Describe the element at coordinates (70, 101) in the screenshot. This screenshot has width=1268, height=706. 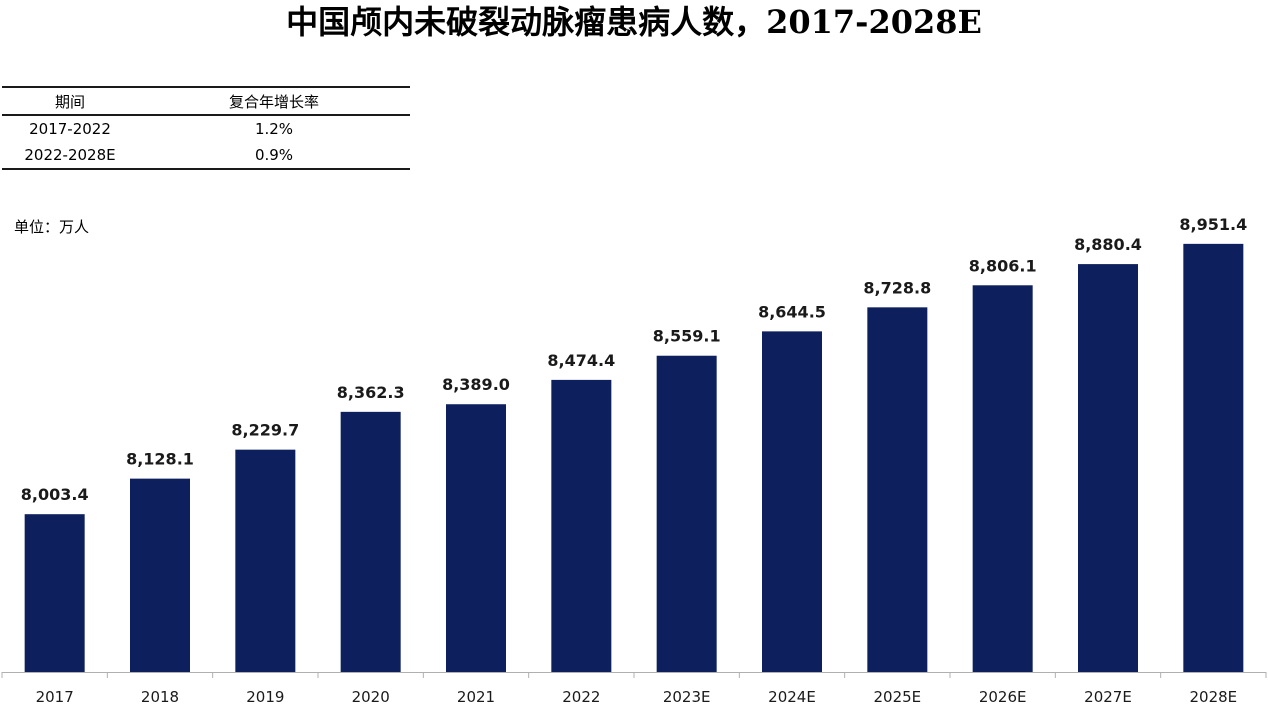
I see `cagr-header-period: 期间` at that location.